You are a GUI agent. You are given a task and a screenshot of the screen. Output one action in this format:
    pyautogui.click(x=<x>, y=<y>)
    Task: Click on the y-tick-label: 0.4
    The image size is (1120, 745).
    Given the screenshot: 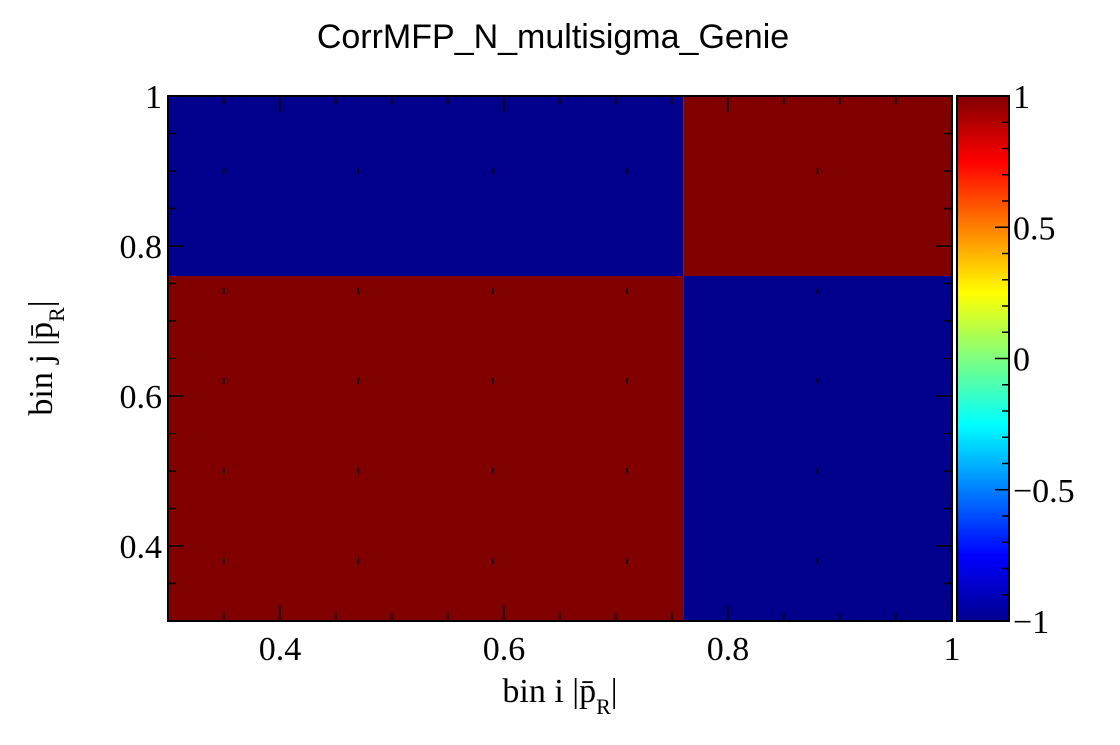 What is the action you would take?
    pyautogui.click(x=141, y=547)
    